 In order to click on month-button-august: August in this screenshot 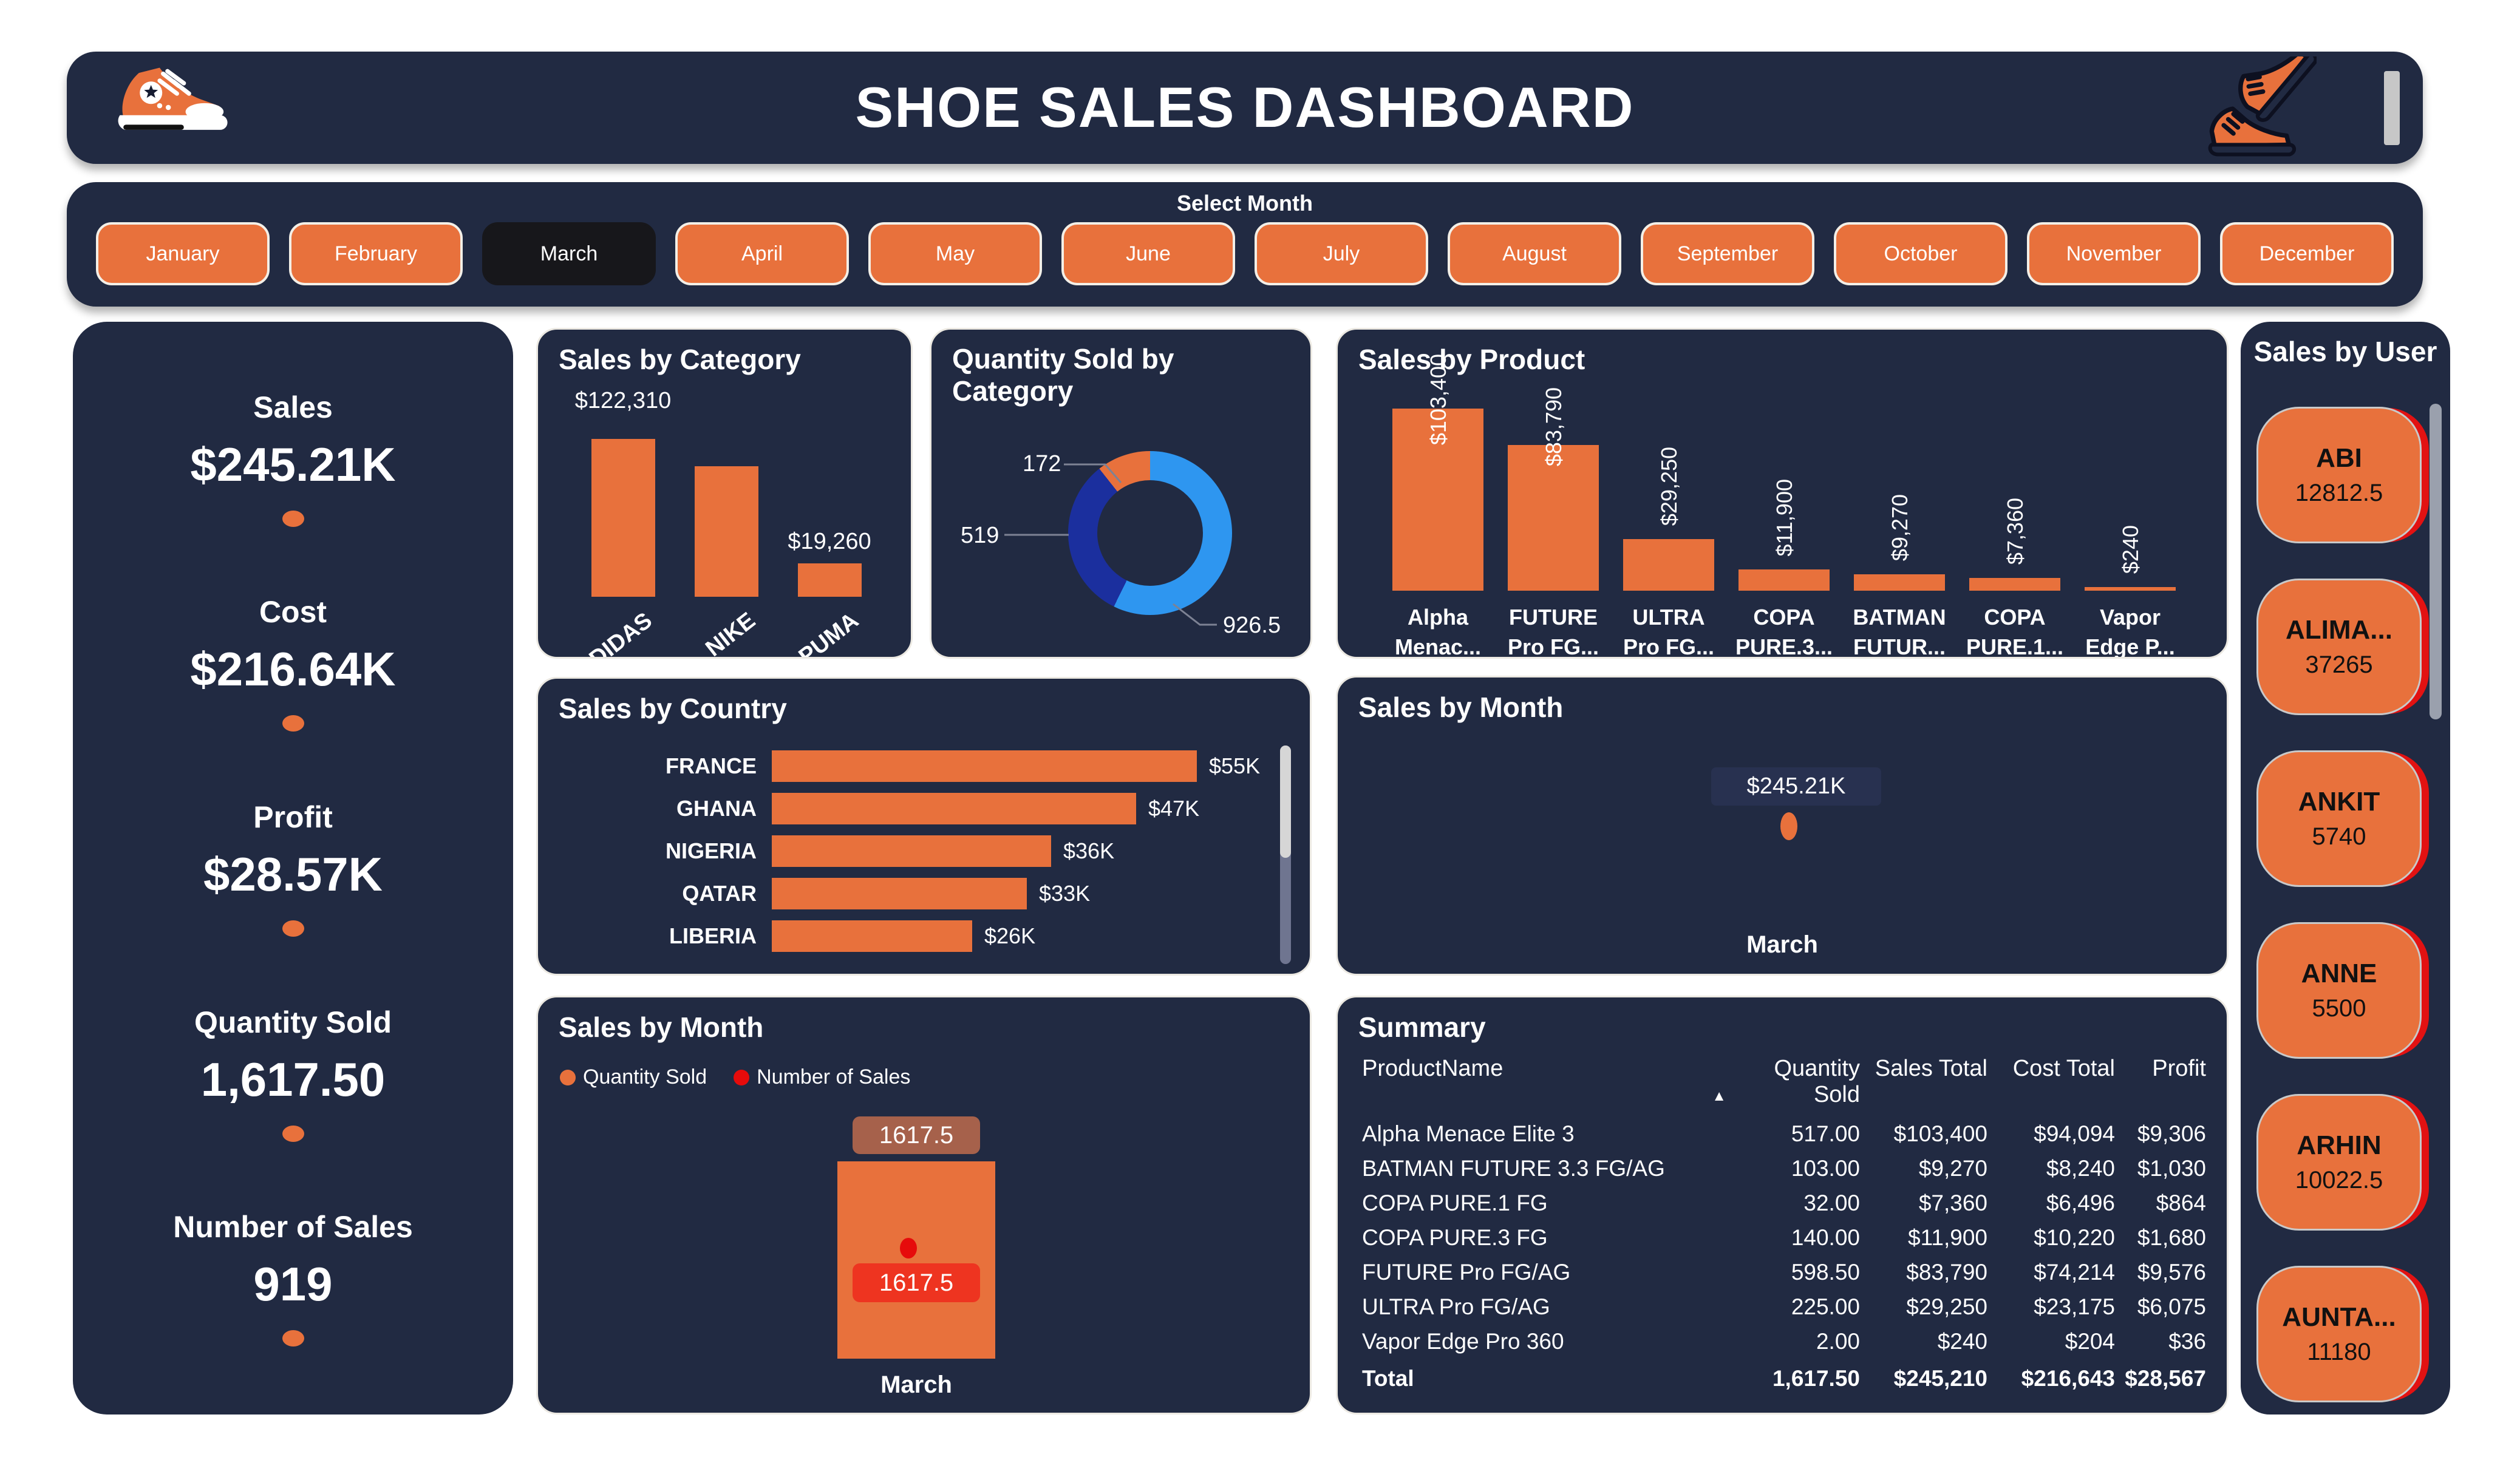, I will do `click(1534, 253)`.